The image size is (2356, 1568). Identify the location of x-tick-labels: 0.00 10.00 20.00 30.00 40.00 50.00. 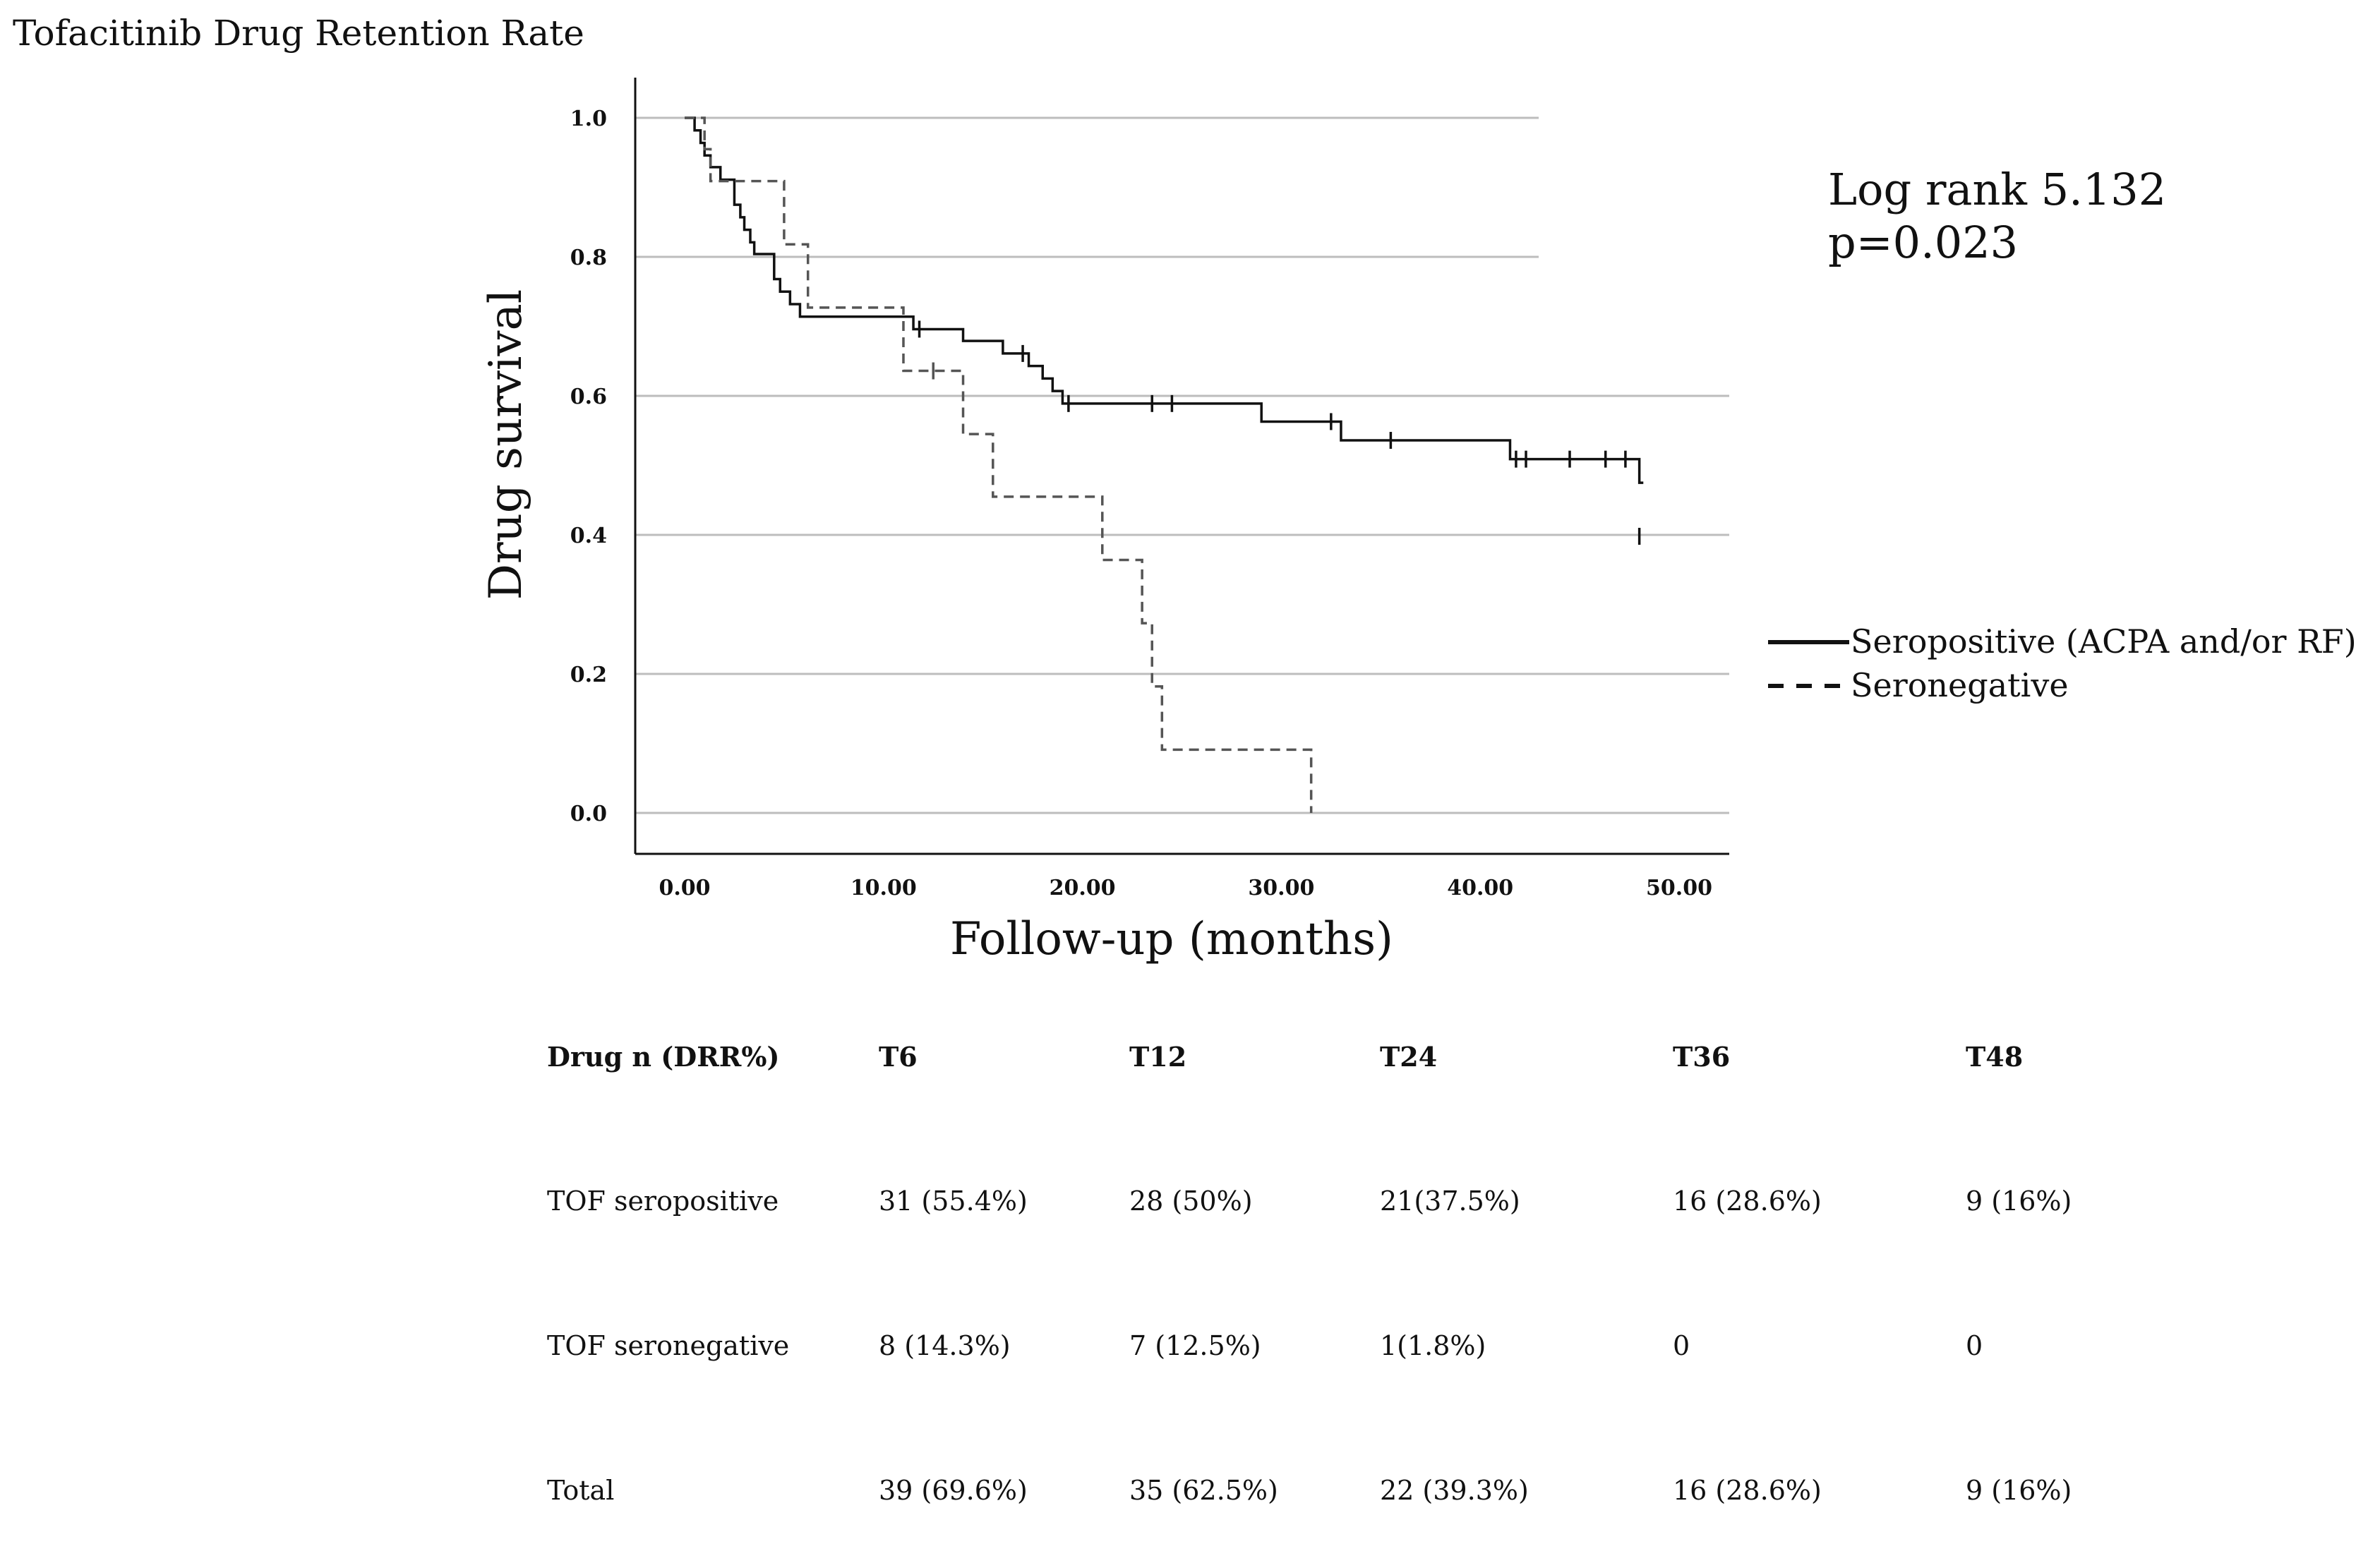
(1185, 888).